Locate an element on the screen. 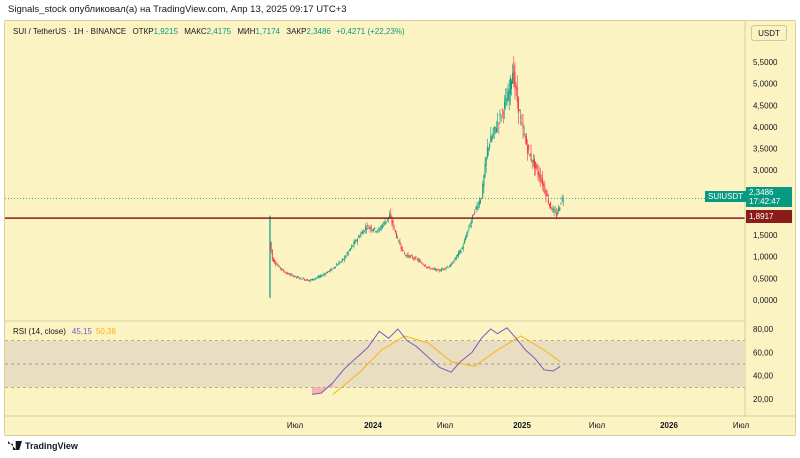 This screenshot has width=800, height=458. rsi-legend: RSI (14, close) 45,15 50,38 is located at coordinates (64, 331).